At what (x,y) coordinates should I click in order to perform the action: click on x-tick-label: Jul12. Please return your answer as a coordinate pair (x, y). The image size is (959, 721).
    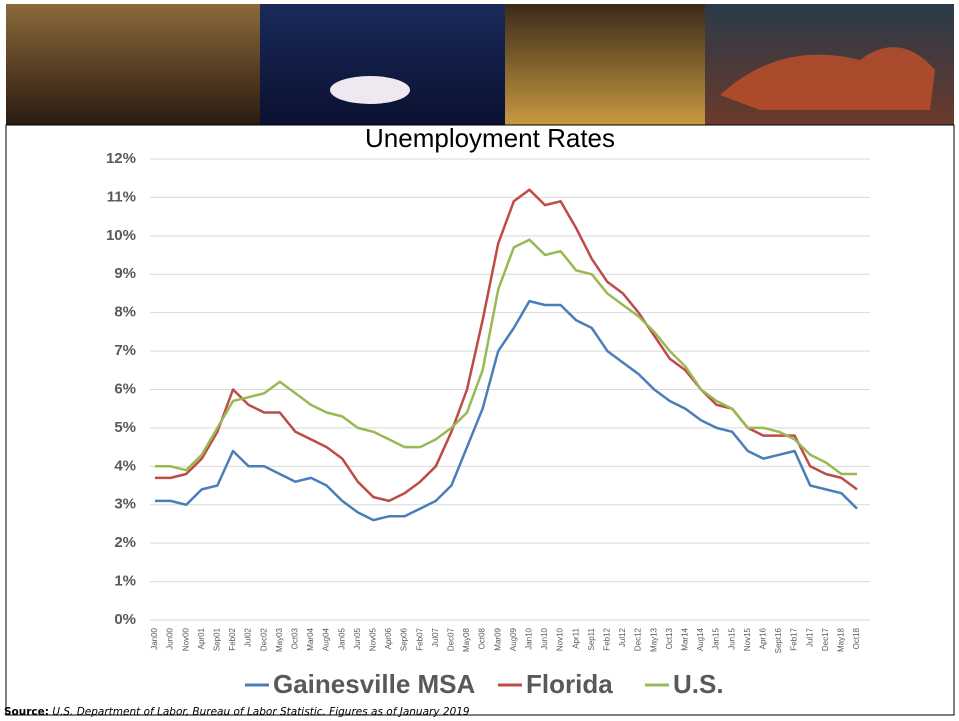
    Looking at the image, I should click on (622, 637).